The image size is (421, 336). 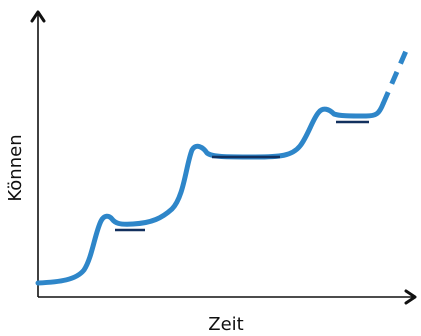 What do you see at coordinates (227, 297) in the screenshot?
I see `x-axis` at bounding box center [227, 297].